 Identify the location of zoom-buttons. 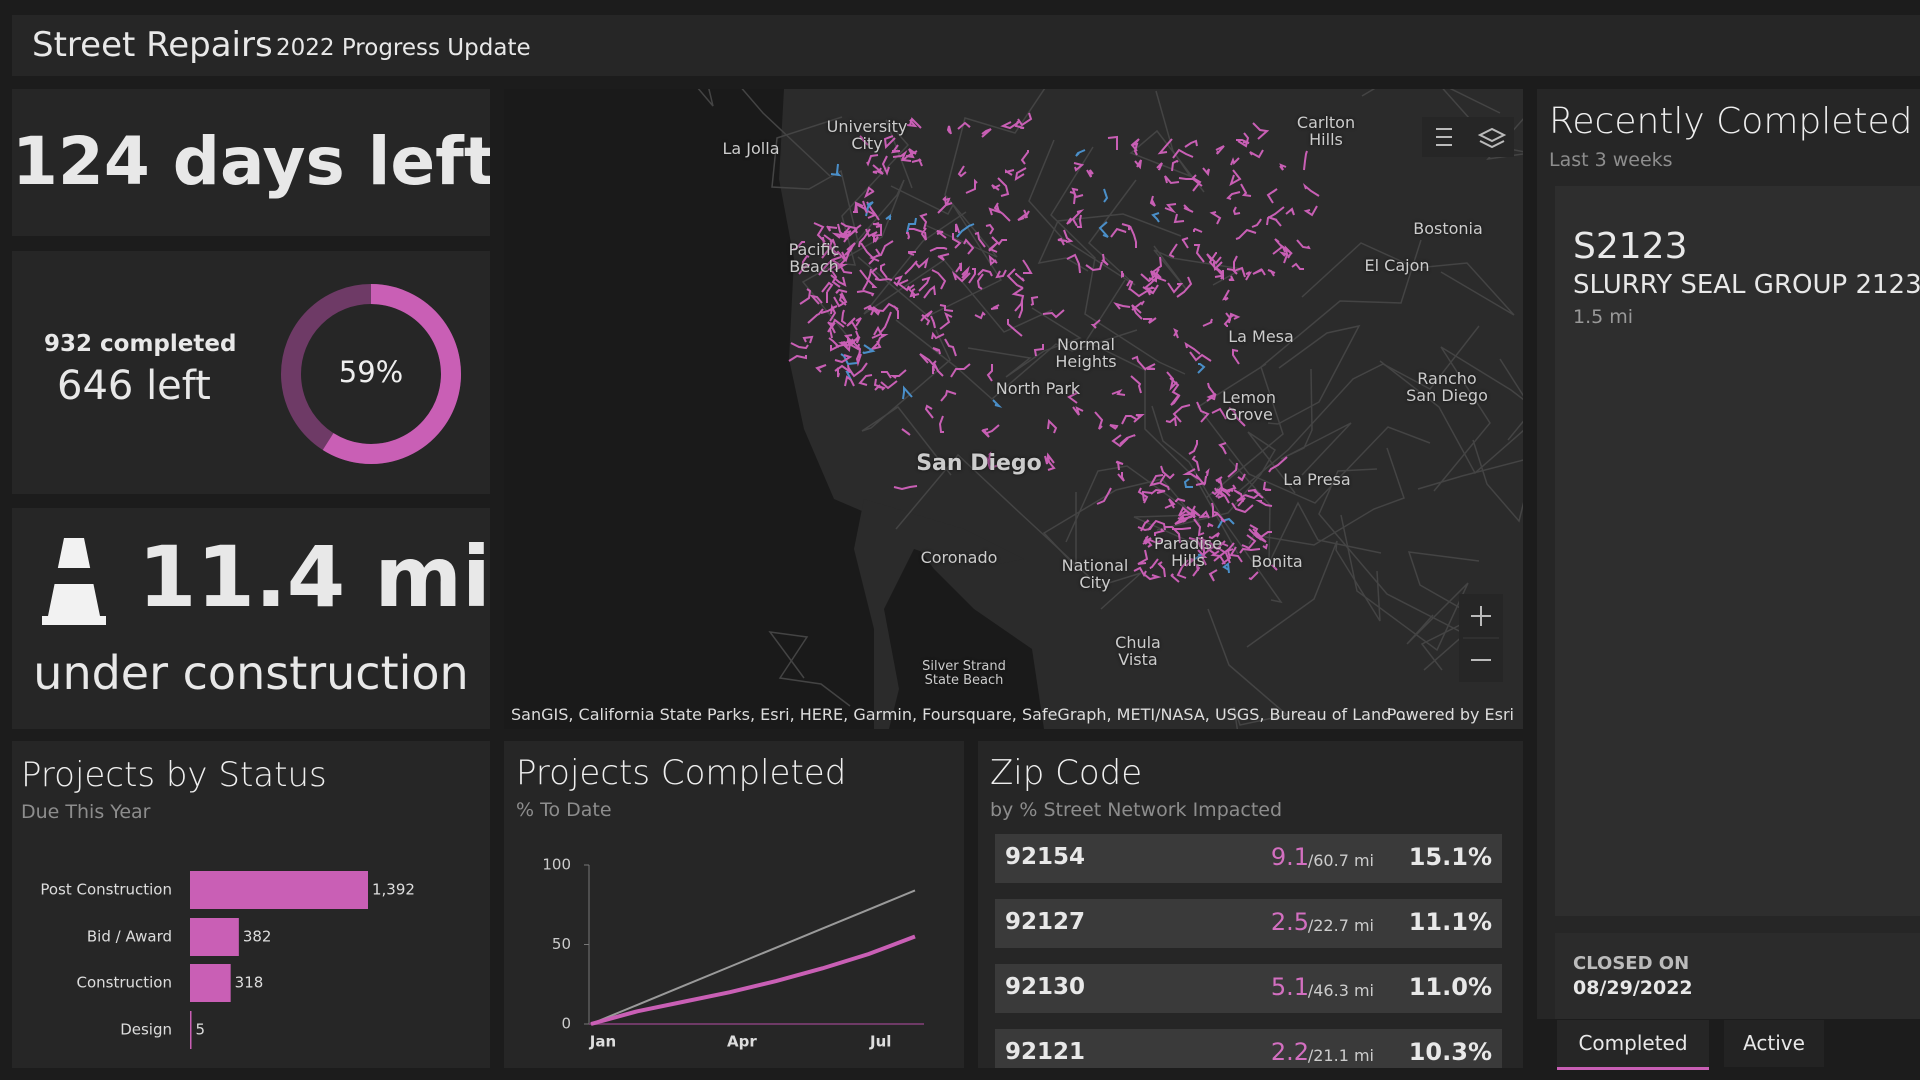
(1481, 638).